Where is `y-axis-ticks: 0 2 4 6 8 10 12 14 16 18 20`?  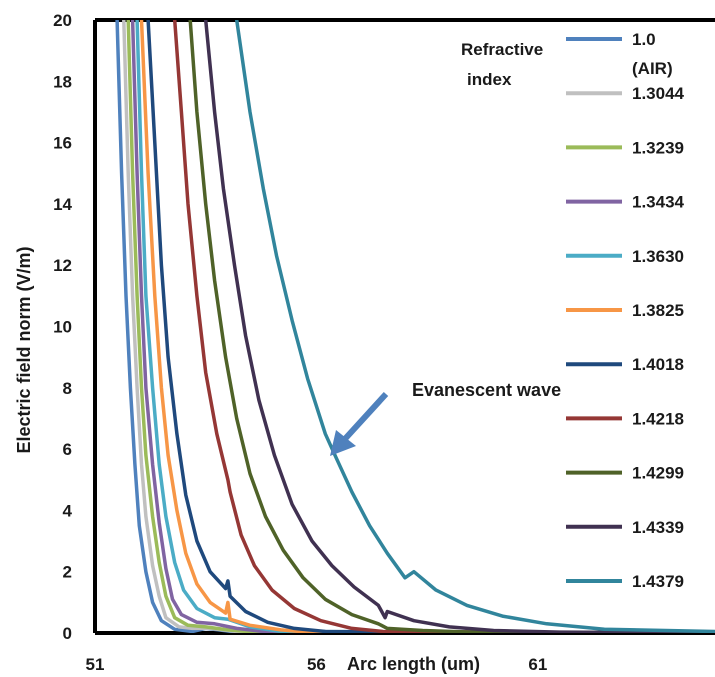 y-axis-ticks: 0 2 4 6 8 10 12 14 16 18 20 is located at coordinates (62, 327).